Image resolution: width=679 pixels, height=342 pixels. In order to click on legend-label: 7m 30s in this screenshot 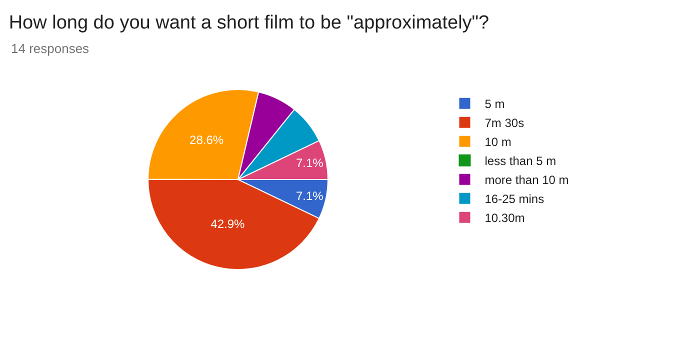, I will do `click(504, 123)`.